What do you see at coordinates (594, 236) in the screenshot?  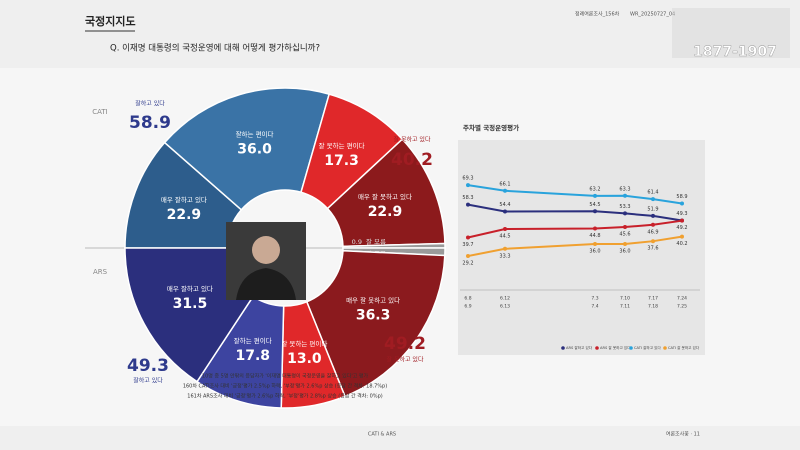 I see `point-label: 44.8` at bounding box center [594, 236].